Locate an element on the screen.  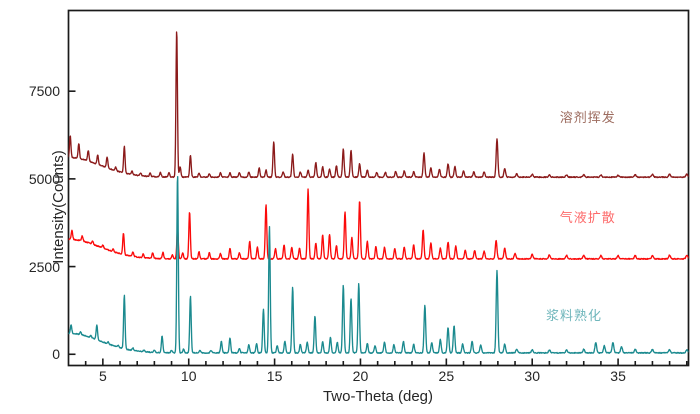
x-tick-label: 15 is located at coordinates (274, 376).